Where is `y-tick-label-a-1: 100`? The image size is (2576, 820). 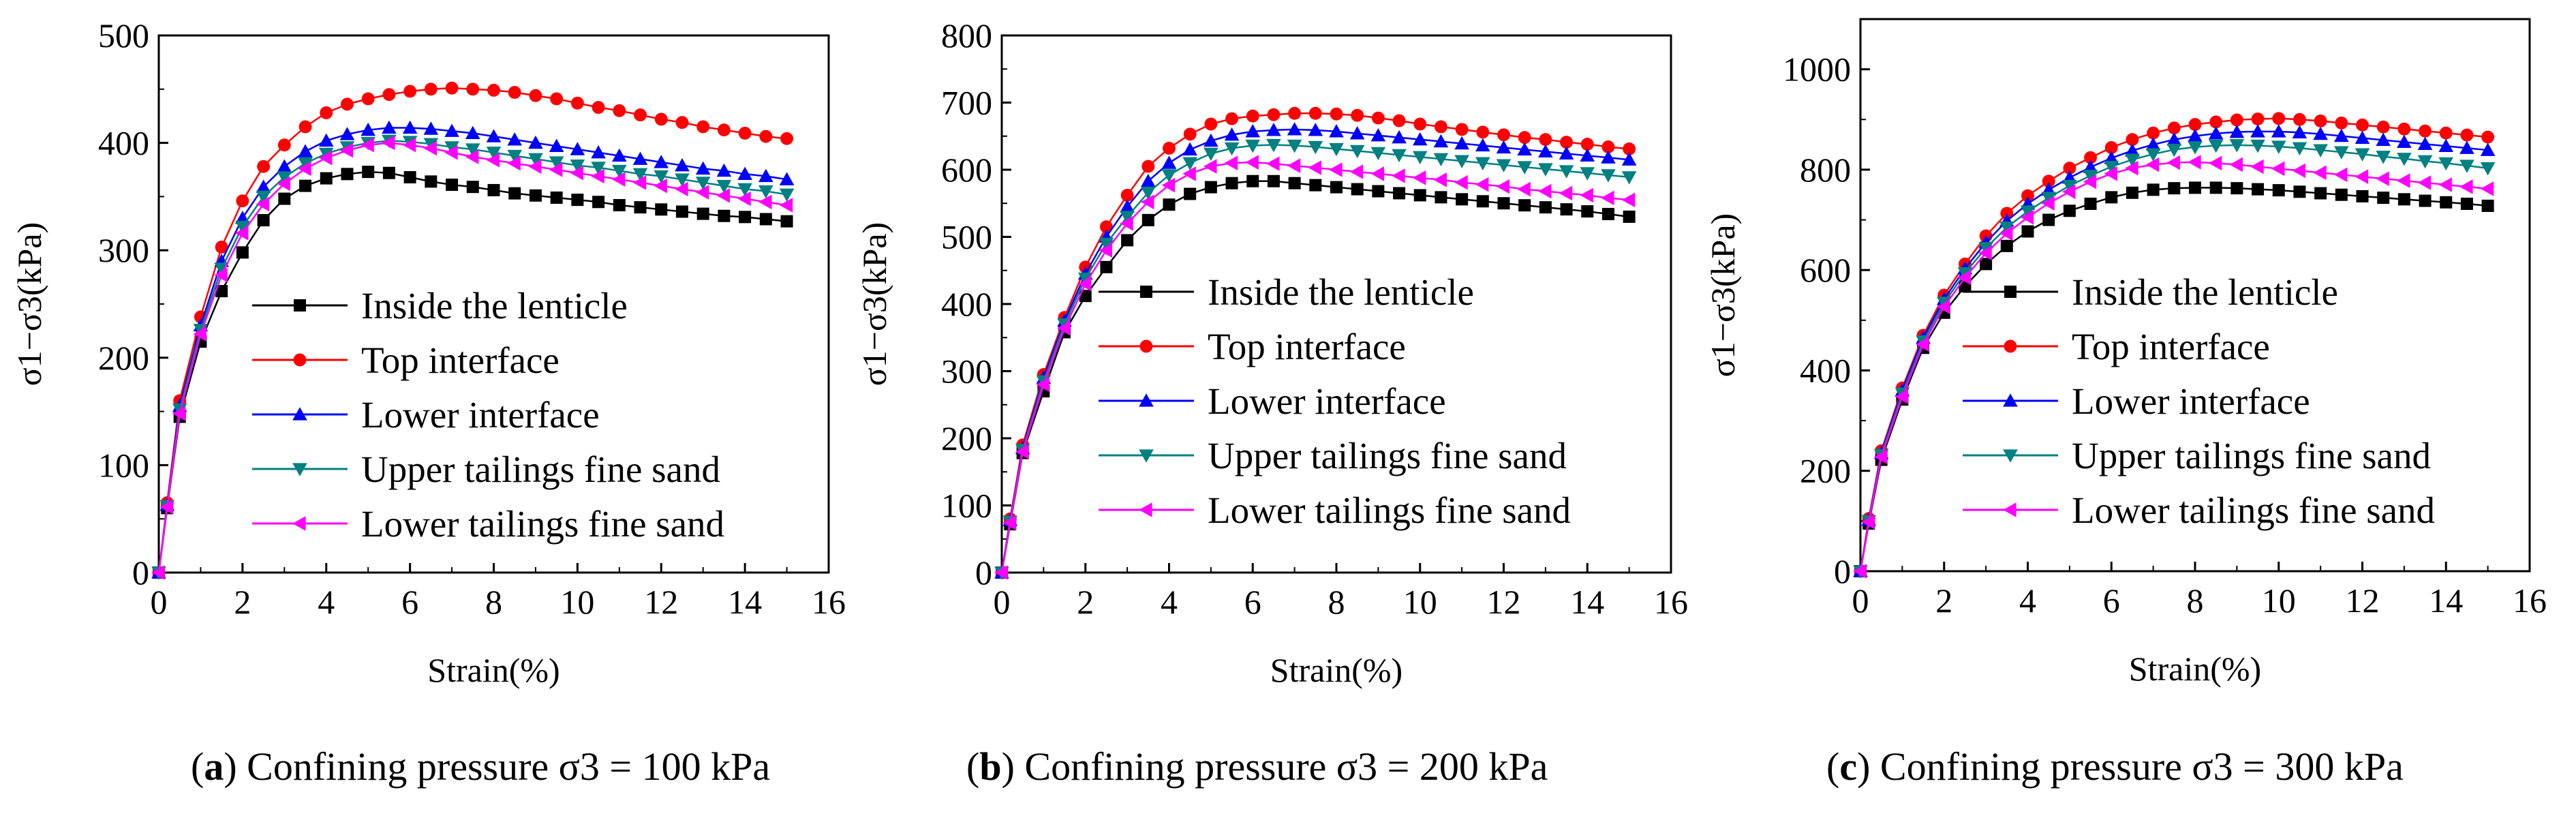 y-tick-label-a-1: 100 is located at coordinates (123, 465).